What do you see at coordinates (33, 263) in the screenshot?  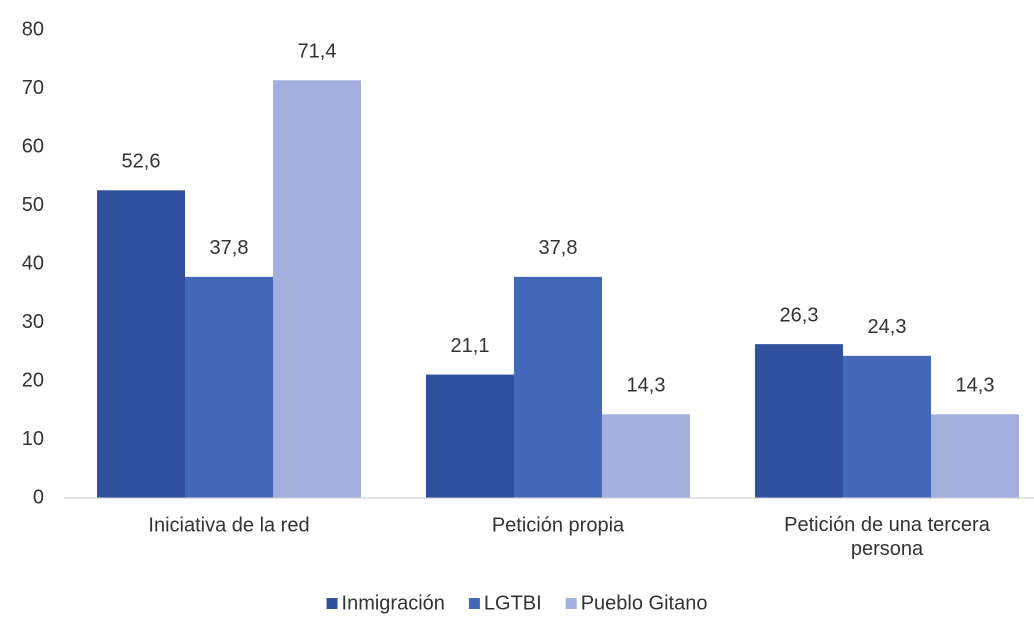 I see `y-tick-label: 40` at bounding box center [33, 263].